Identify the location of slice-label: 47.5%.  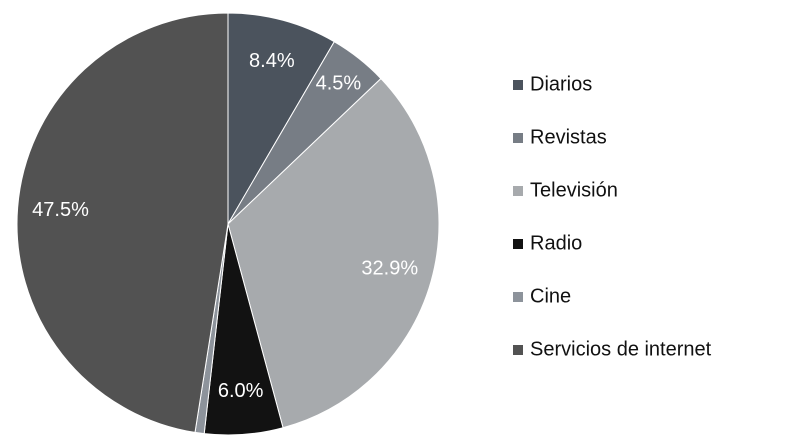
(60, 210).